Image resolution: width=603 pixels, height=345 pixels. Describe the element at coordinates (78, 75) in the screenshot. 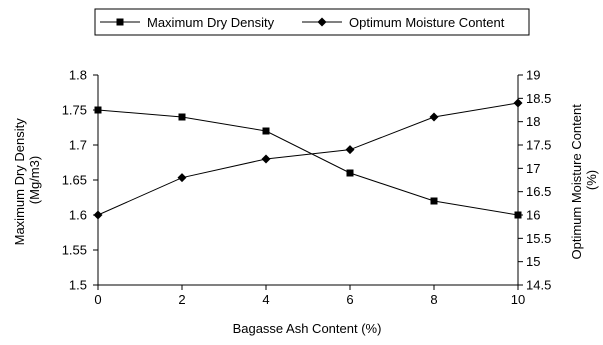

I see `y-left-tick-label: 1.8` at that location.